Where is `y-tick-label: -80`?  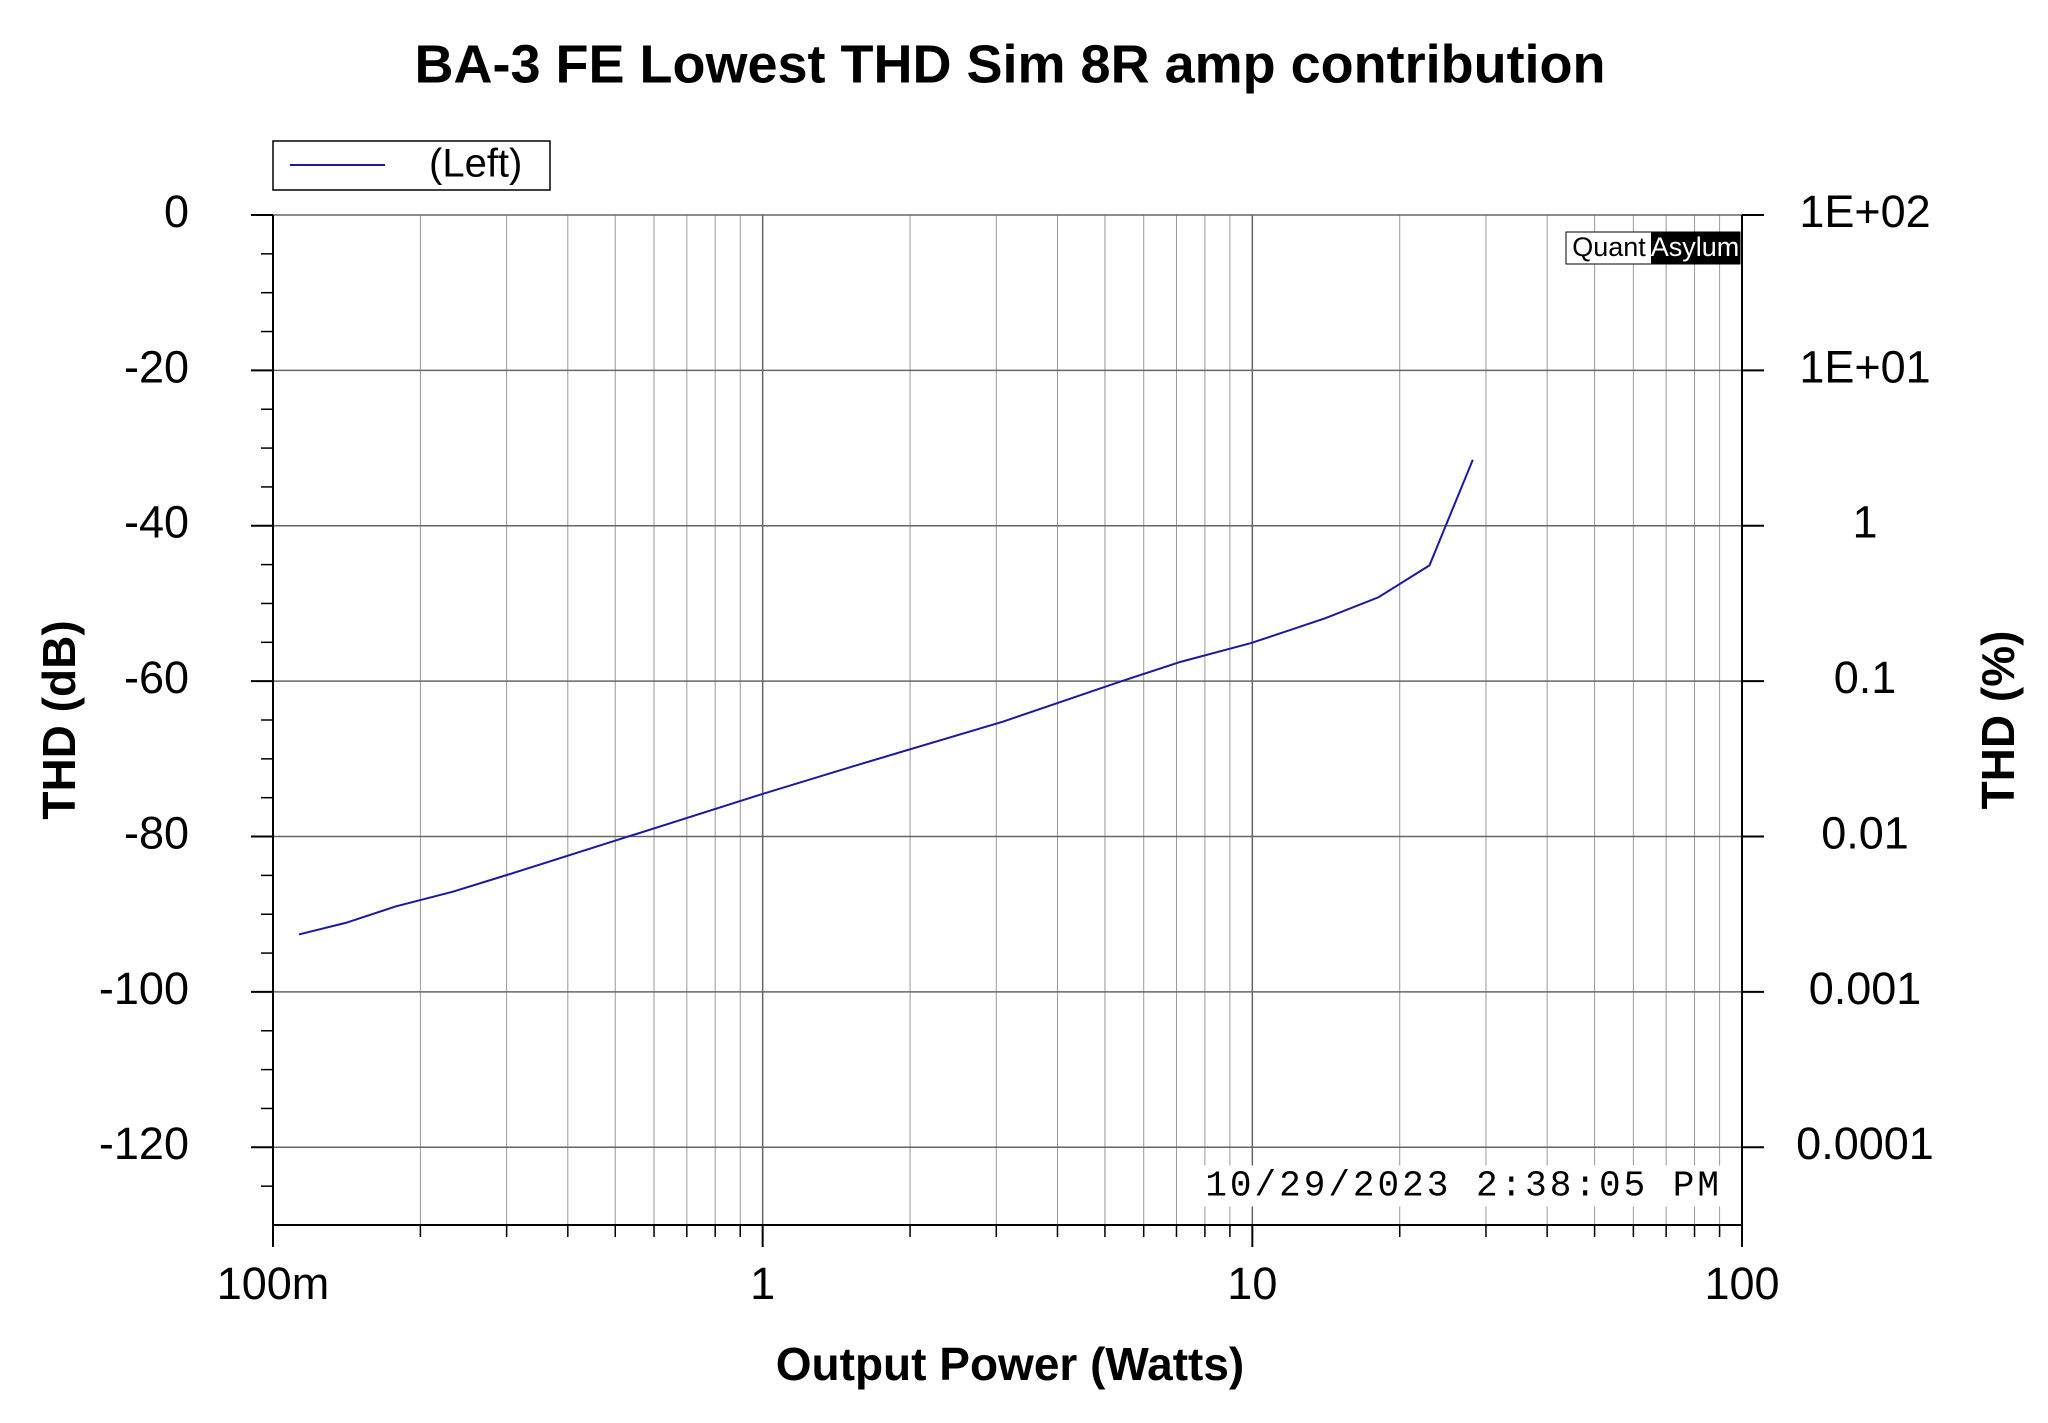 y-tick-label: -80 is located at coordinates (156, 832).